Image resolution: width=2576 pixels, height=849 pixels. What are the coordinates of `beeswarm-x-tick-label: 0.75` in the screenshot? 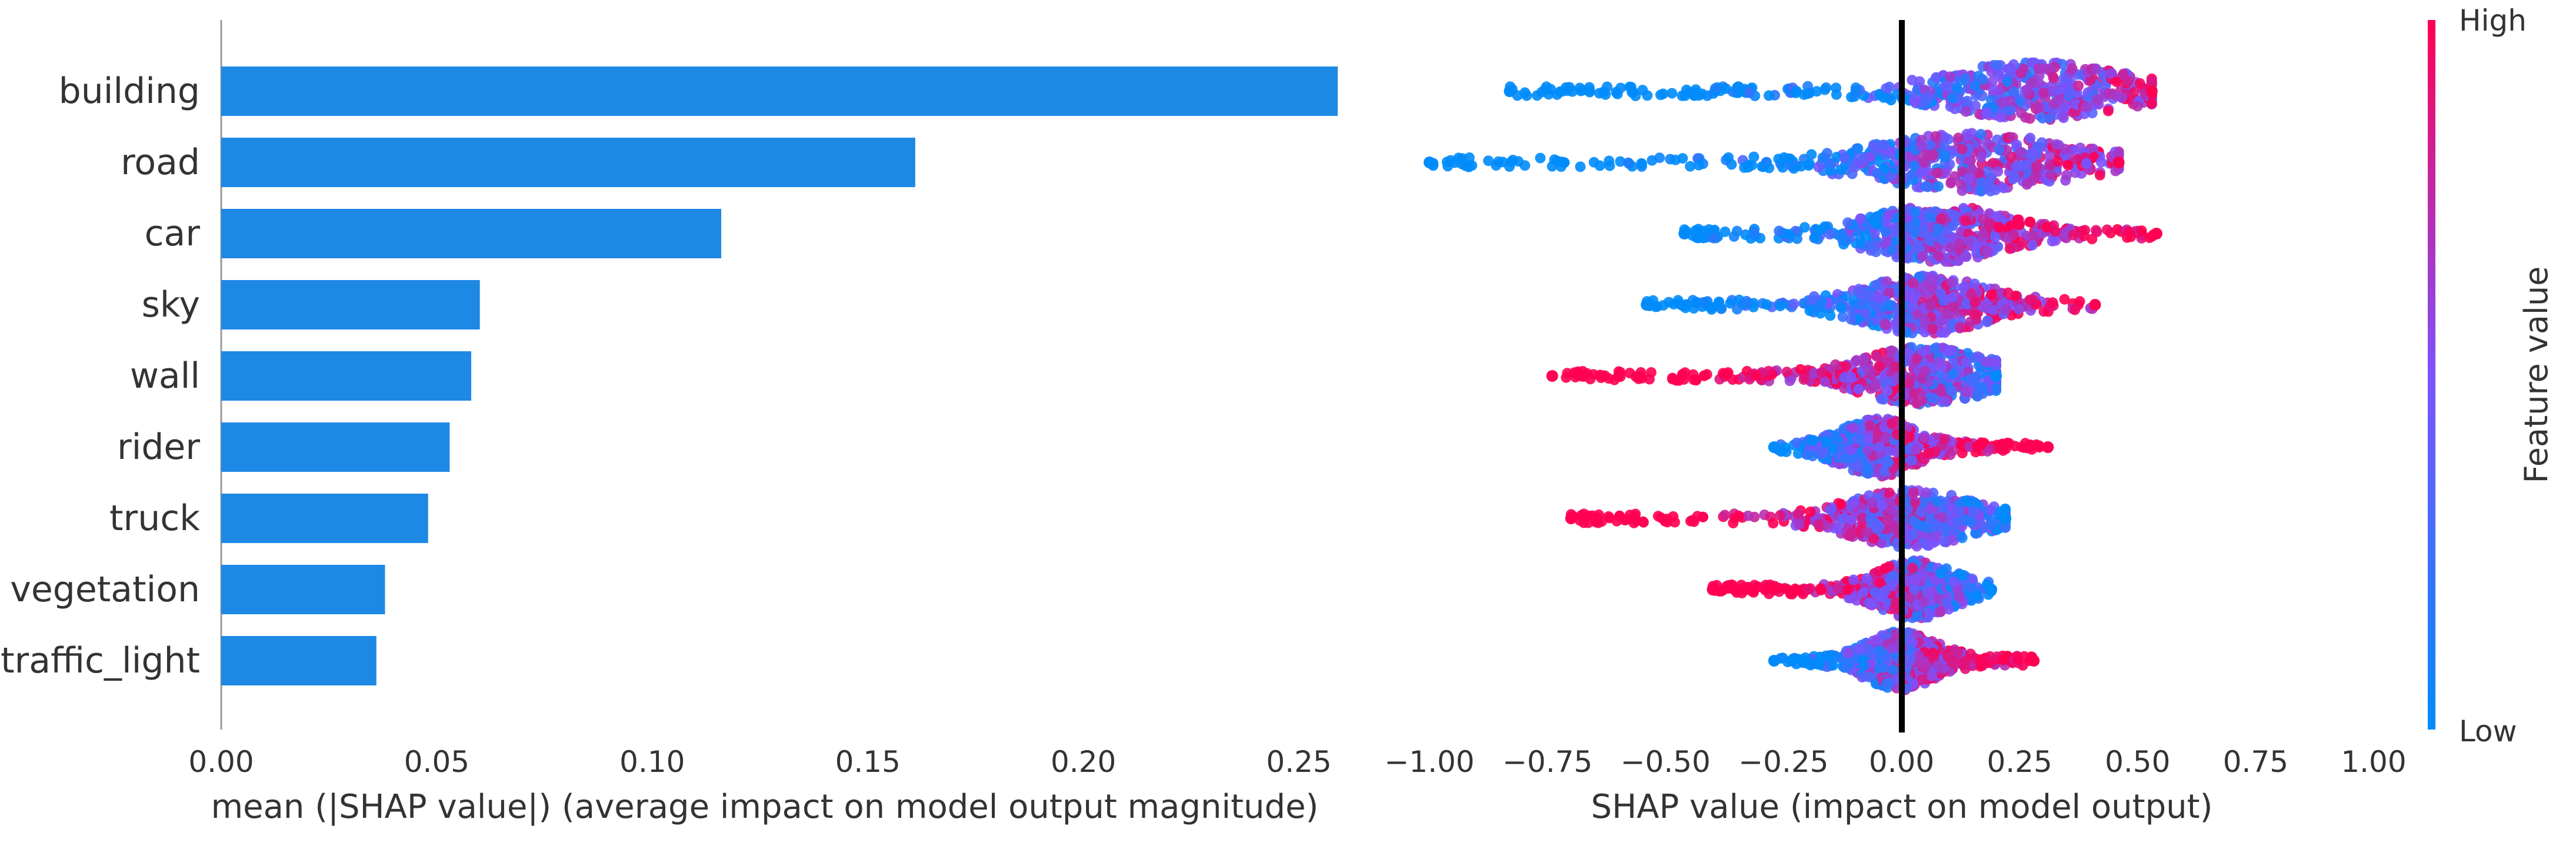 It's located at (2255, 762).